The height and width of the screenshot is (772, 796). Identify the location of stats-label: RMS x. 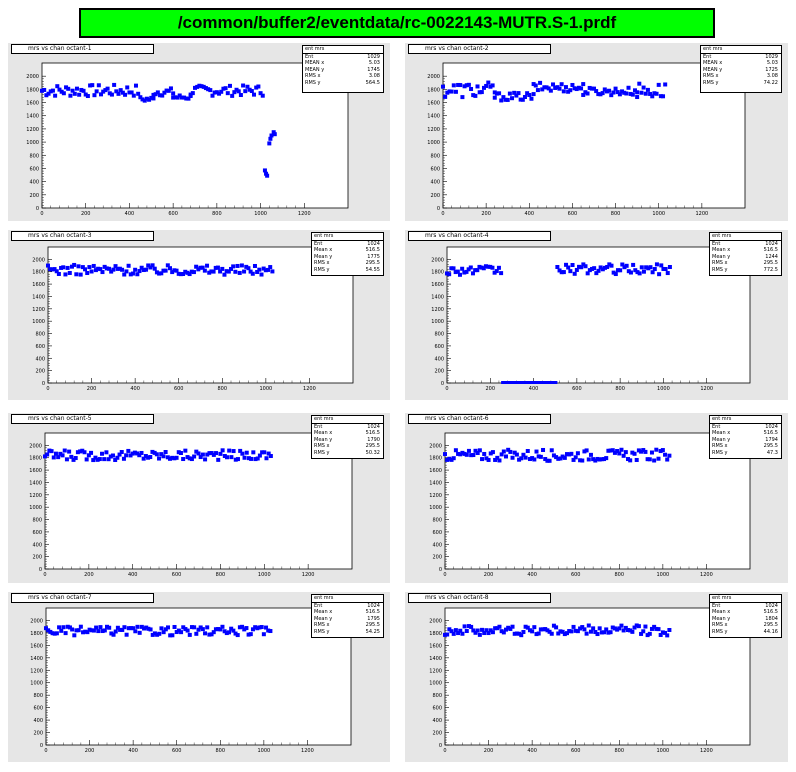
(711, 76).